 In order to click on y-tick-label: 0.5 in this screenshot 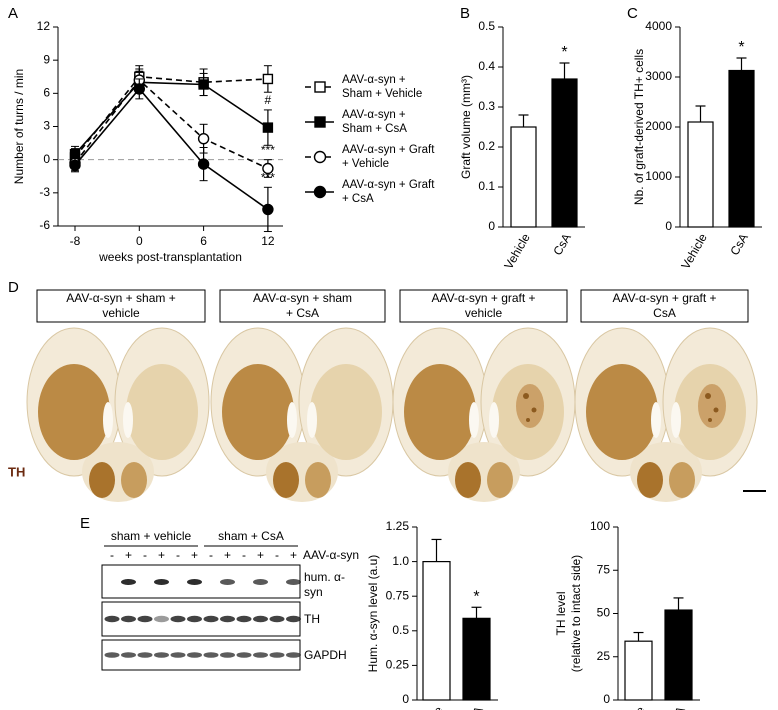, I will do `click(486, 26)`.